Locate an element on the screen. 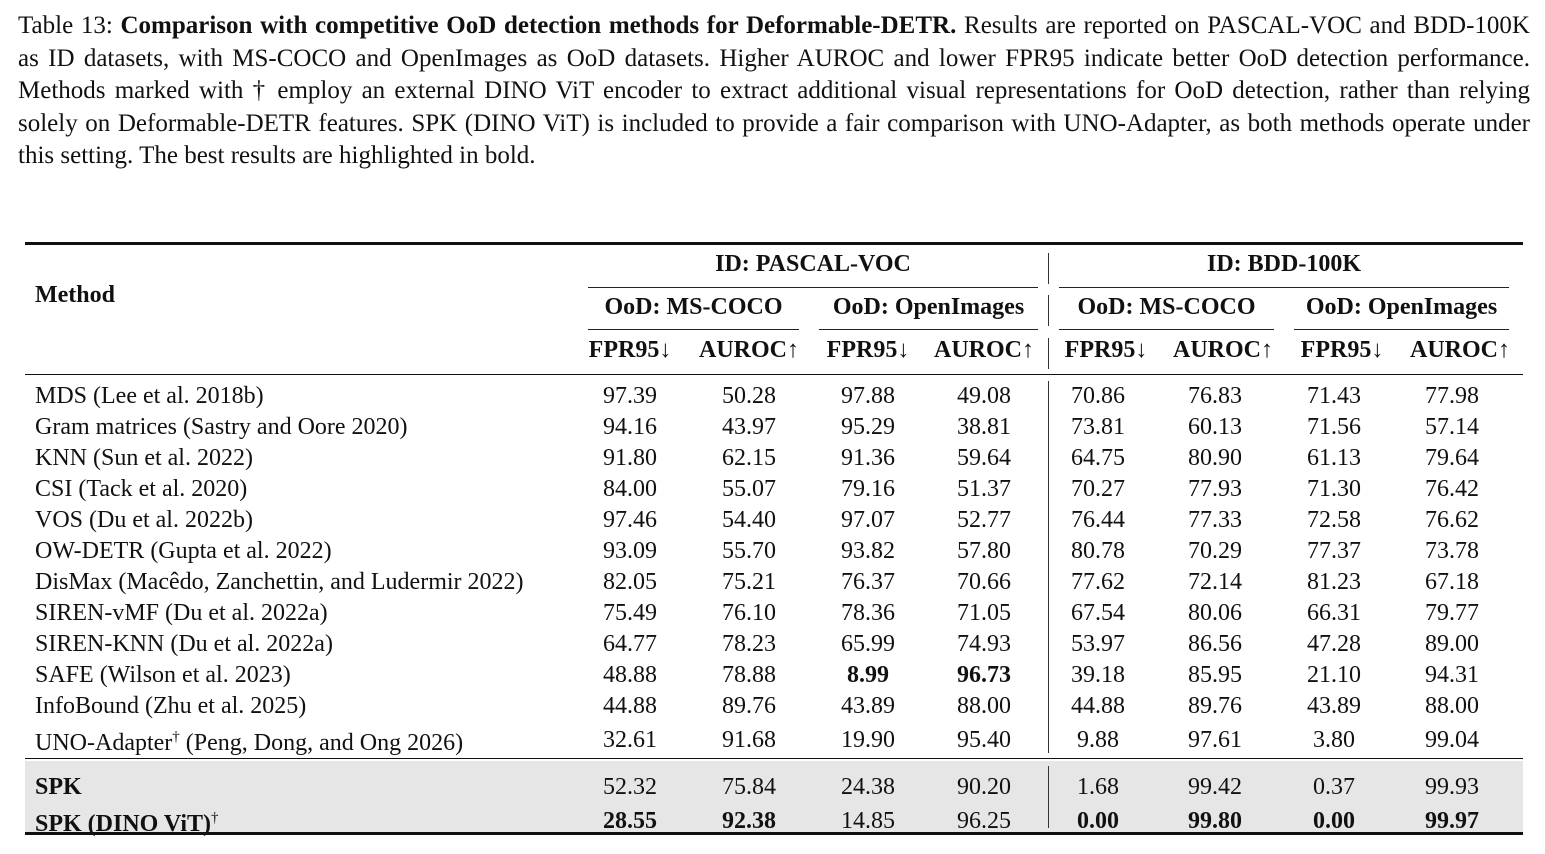 Image resolution: width=1545 pixels, height=854 pixels. method-name: MDS (Lee et al. 2018b) is located at coordinates (149, 396).